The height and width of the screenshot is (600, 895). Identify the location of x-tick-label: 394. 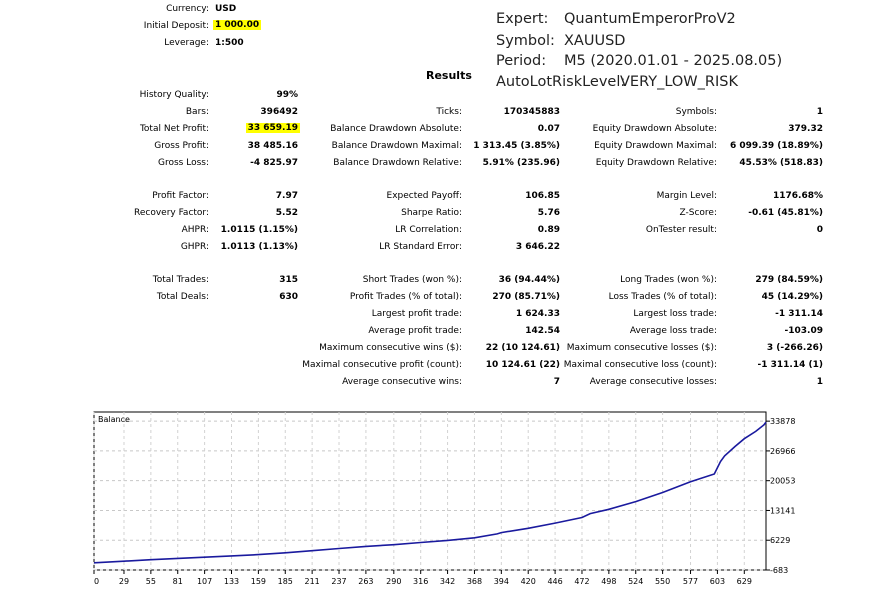
(501, 581).